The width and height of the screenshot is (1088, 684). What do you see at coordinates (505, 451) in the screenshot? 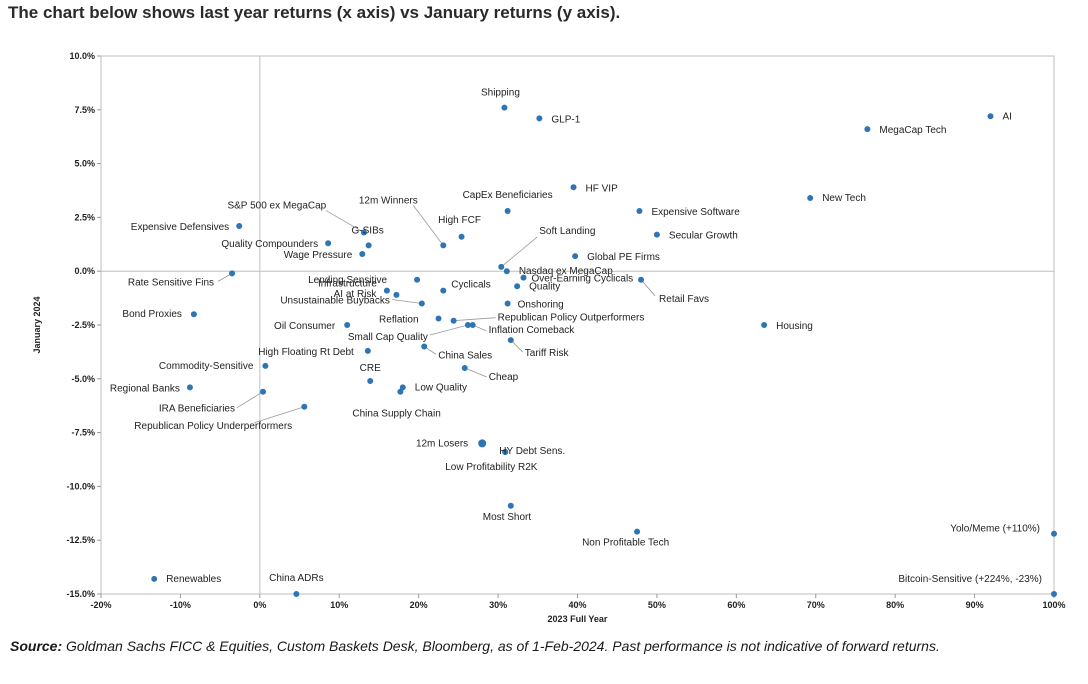
I see `point-low-profitability-r2k` at bounding box center [505, 451].